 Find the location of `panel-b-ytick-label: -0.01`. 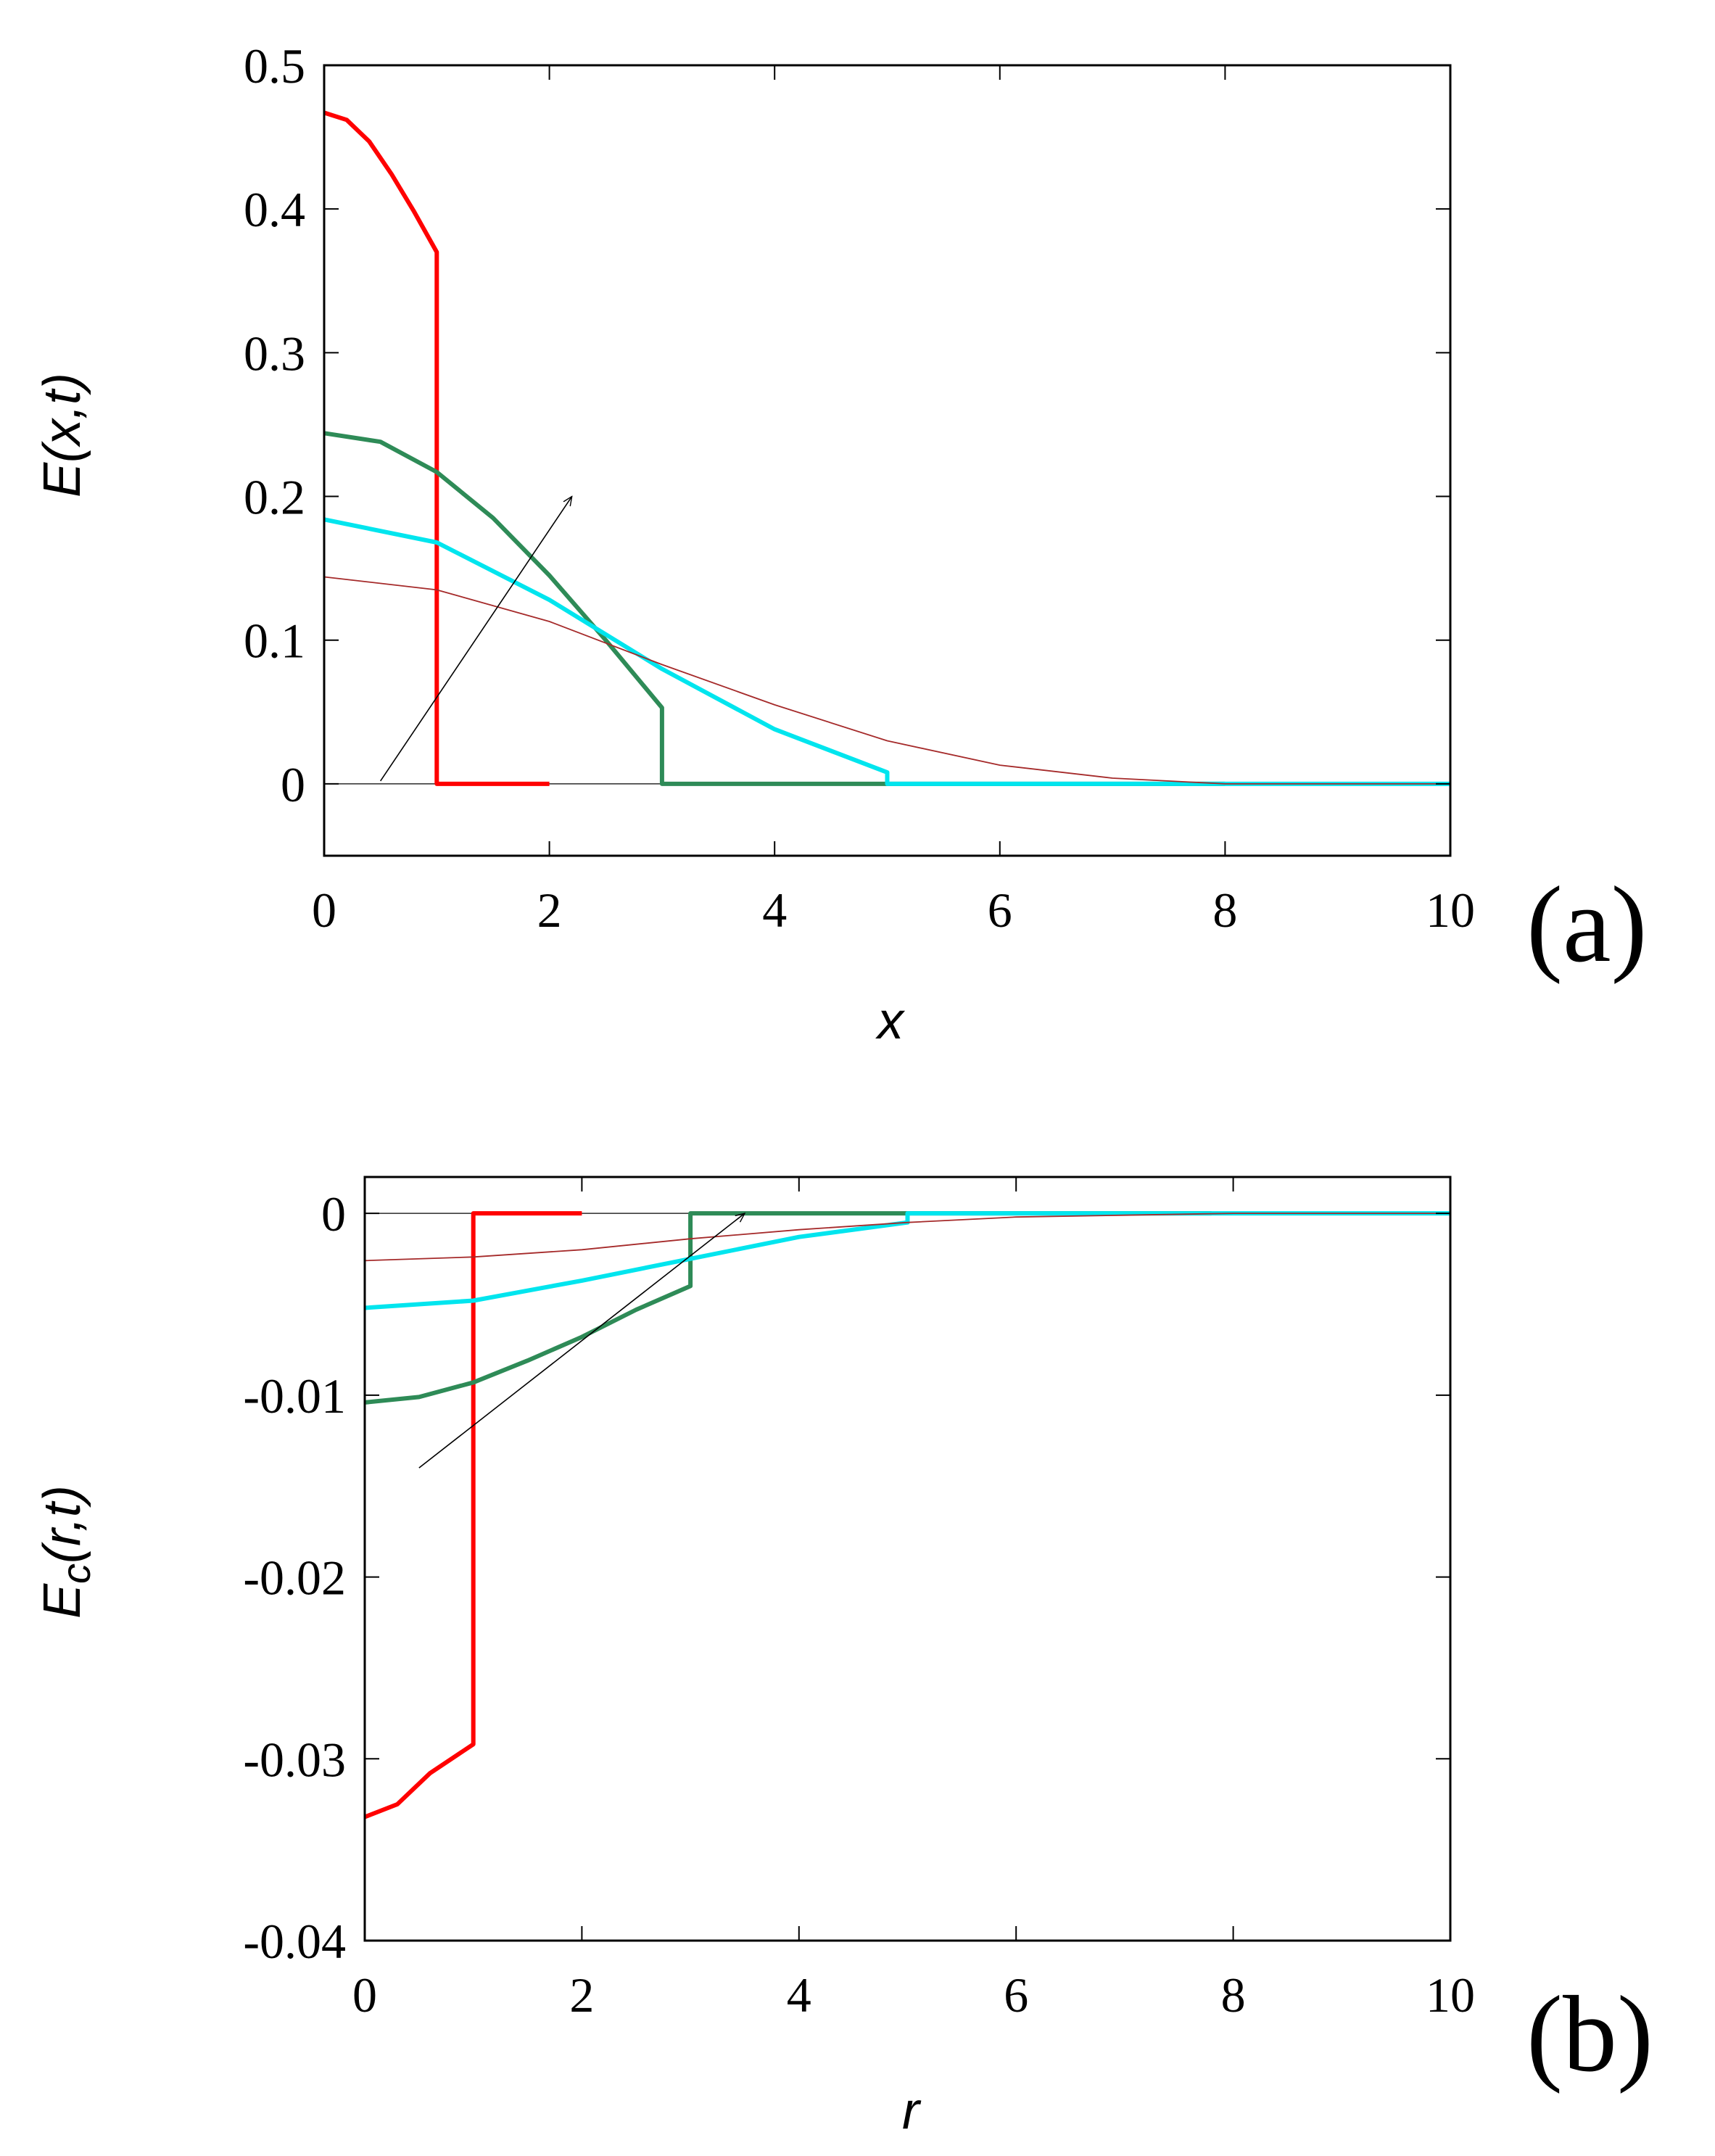

panel-b-ytick-label: -0.01 is located at coordinates (294, 1396).